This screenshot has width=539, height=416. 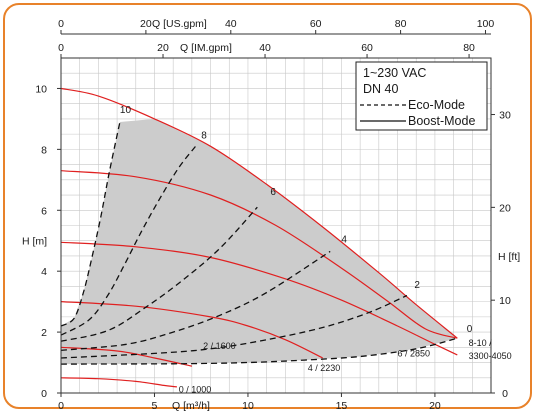 I want to click on curve-label: 6 / 2850, so click(x=414, y=353).